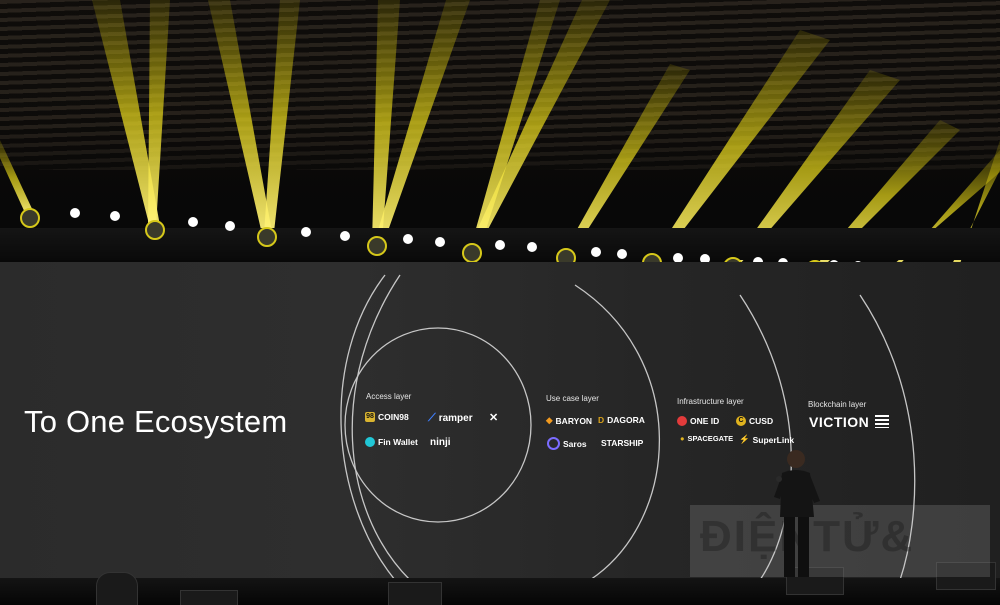 The image size is (1000, 605). I want to click on use-case-layer-label: Use case layer, so click(572, 398).